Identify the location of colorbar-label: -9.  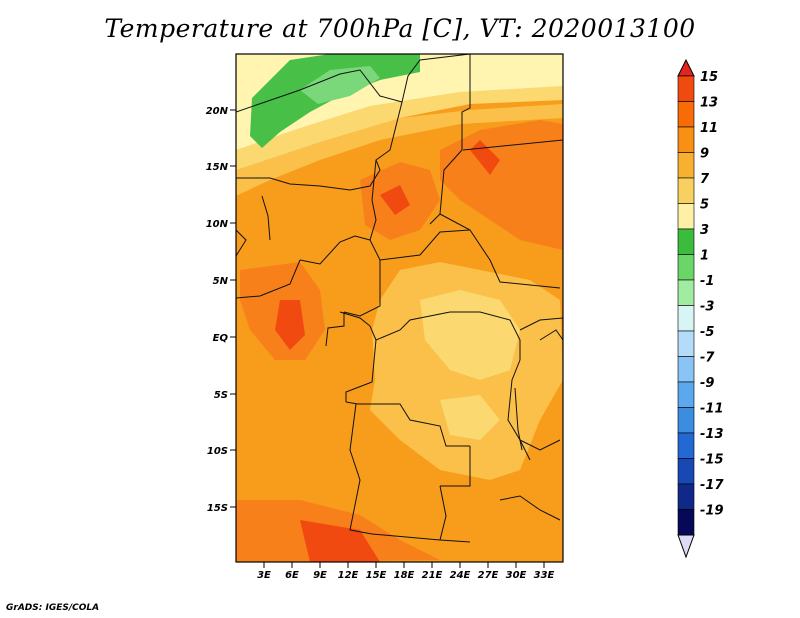
(707, 383).